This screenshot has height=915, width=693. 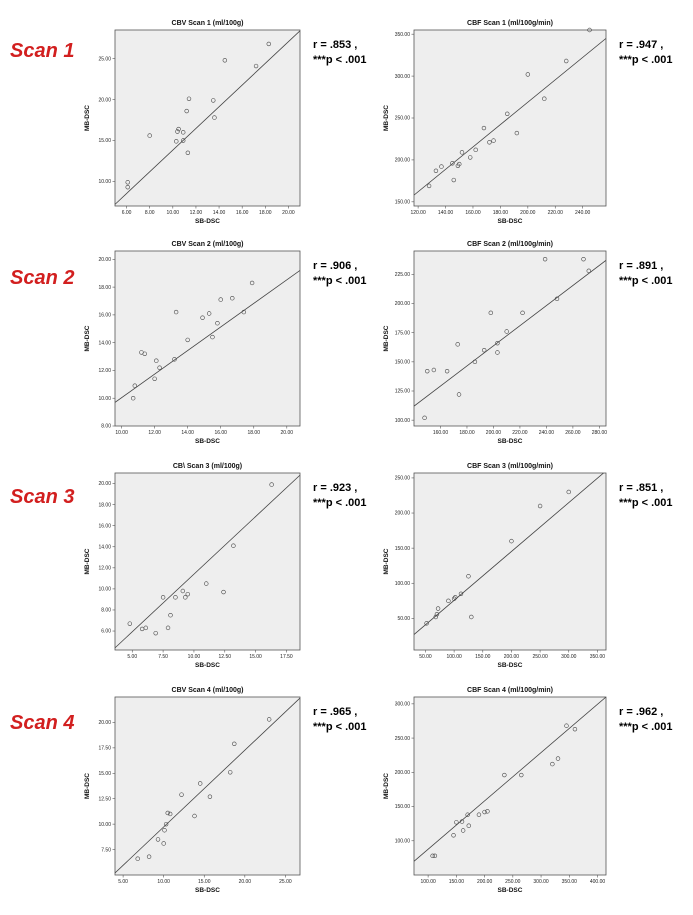 What do you see at coordinates (598, 882) in the screenshot?
I see `x-tick-label: 400.00` at bounding box center [598, 882].